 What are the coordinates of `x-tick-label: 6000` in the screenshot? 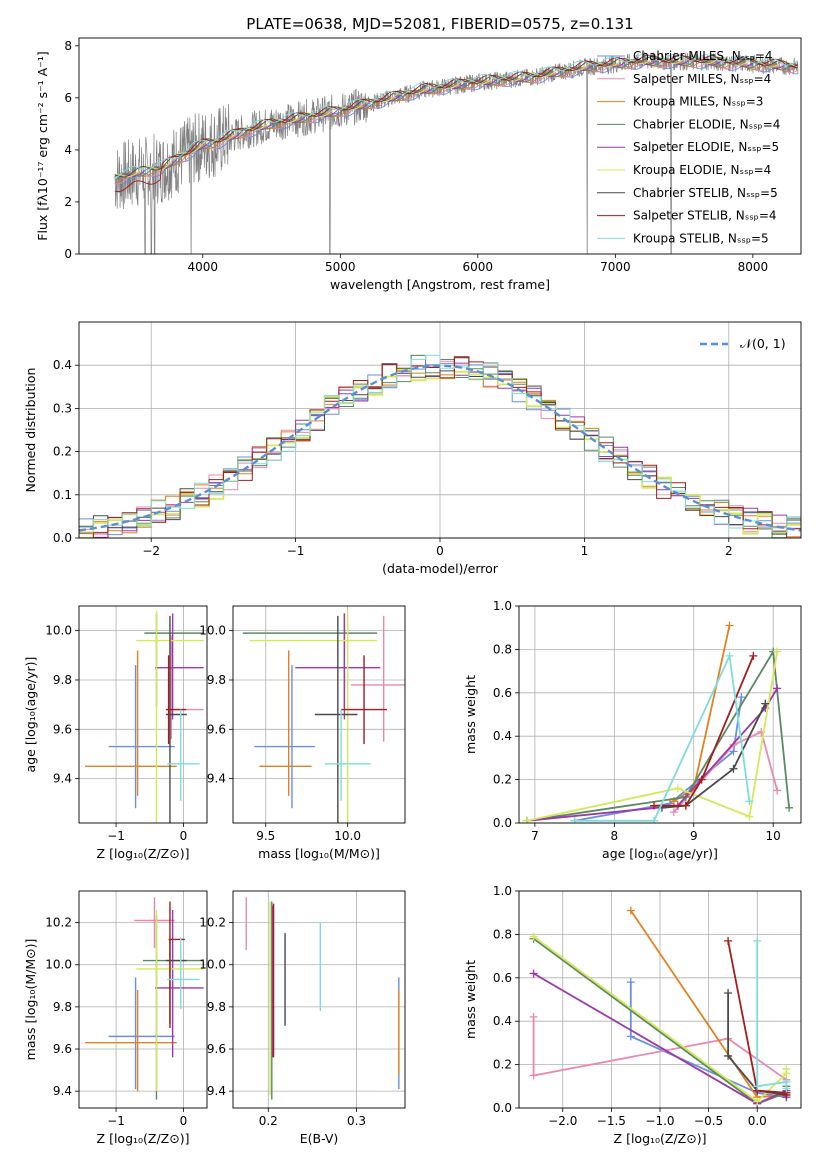 It's located at (478, 267).